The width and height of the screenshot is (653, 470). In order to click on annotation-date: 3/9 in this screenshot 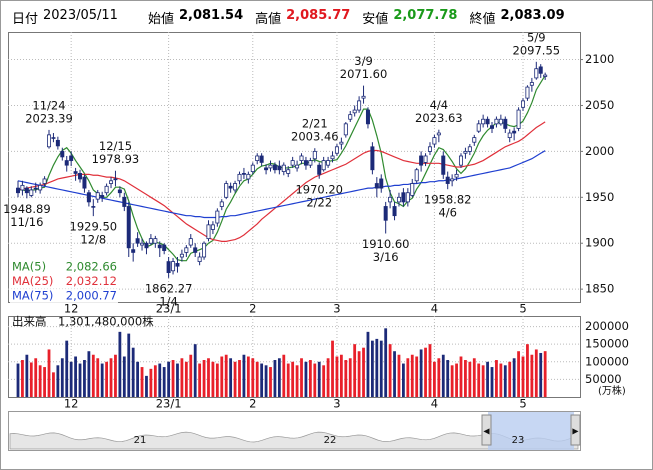, I will do `click(363, 61)`.